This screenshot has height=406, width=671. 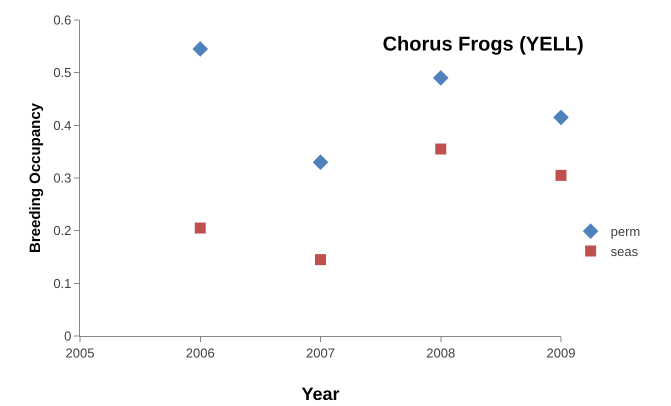 I want to click on x-tick-label: 2007, so click(x=320, y=353).